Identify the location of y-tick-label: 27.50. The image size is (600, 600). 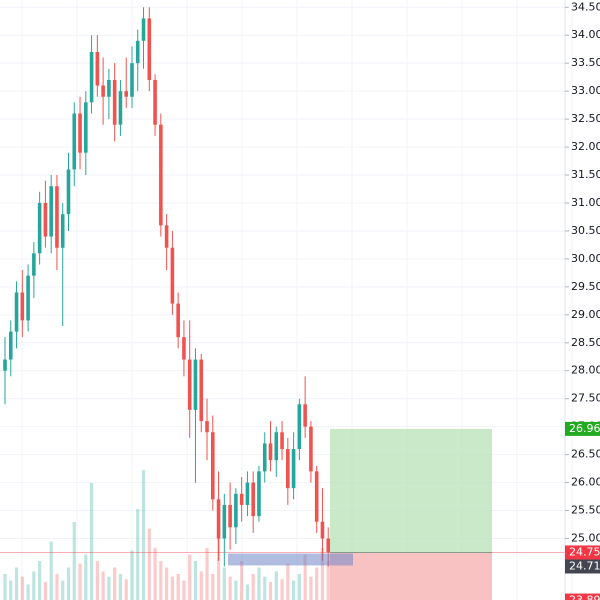
(585, 398).